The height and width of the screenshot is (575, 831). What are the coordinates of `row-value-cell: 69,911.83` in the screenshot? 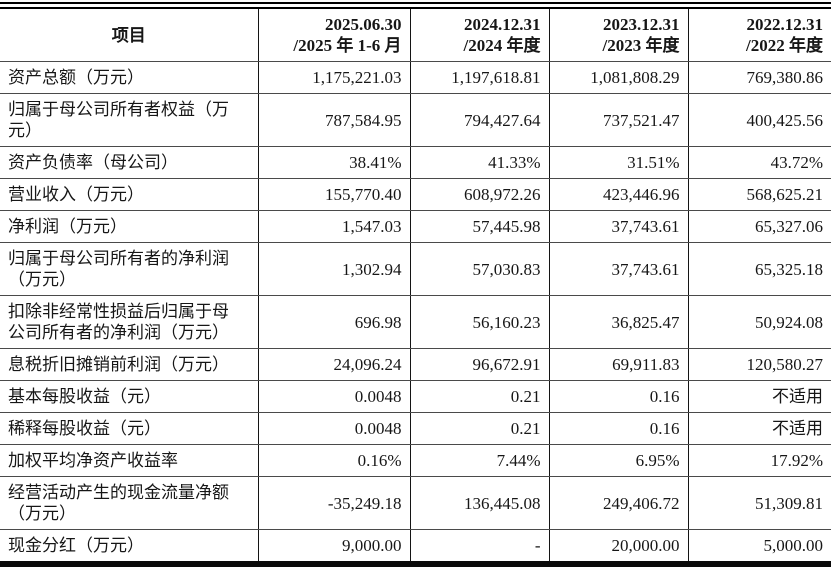 It's located at (618, 364).